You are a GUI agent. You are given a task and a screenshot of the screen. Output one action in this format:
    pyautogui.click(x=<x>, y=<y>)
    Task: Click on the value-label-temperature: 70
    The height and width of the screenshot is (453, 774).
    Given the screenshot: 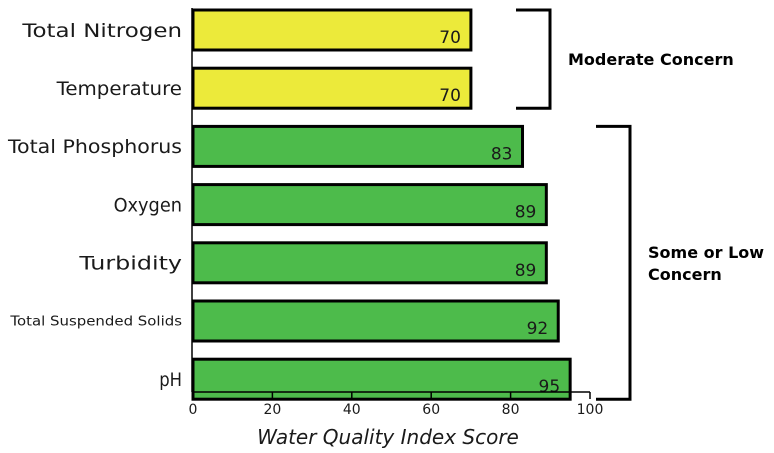 What is the action you would take?
    pyautogui.click(x=450, y=96)
    